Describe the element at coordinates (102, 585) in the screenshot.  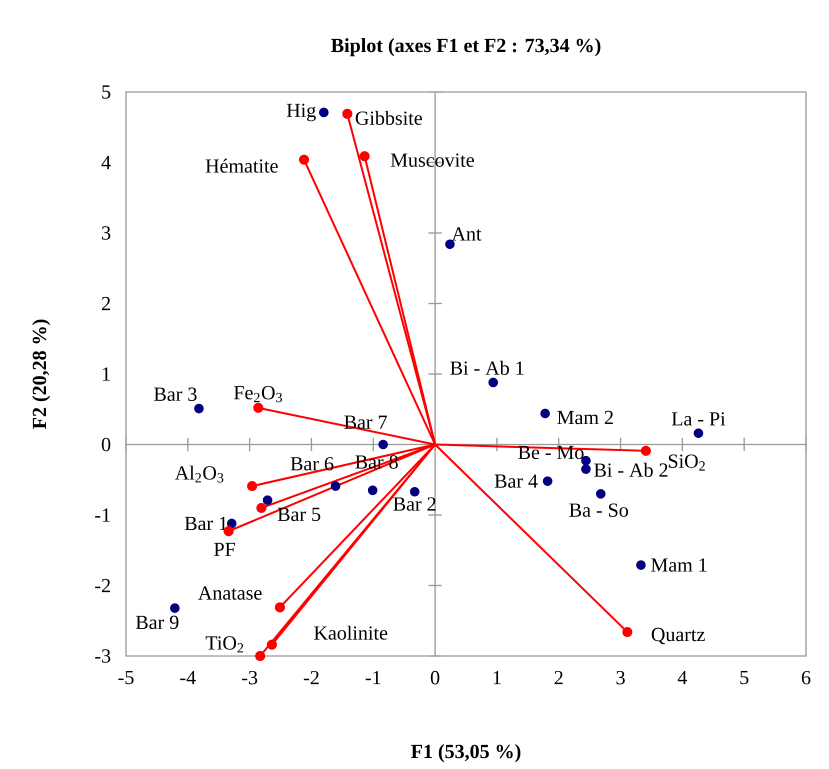
I see `y-tick-label: -2` at that location.